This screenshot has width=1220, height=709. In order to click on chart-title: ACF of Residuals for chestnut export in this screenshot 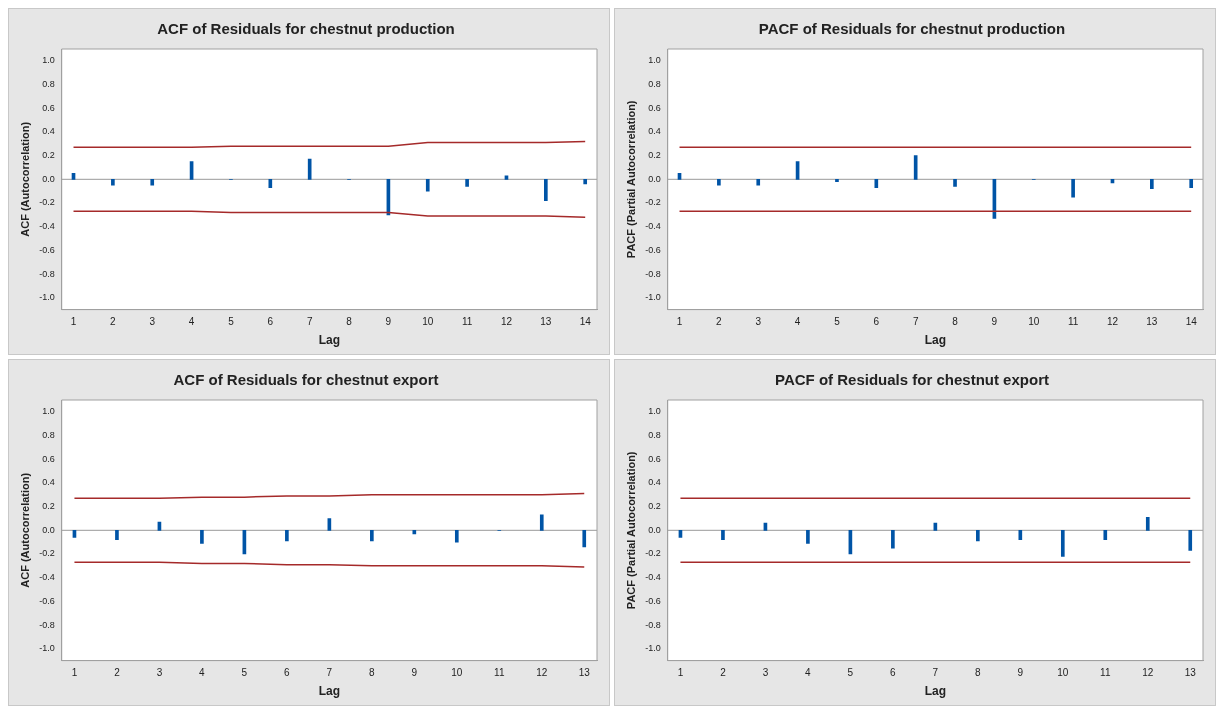, I will do `click(306, 380)`.